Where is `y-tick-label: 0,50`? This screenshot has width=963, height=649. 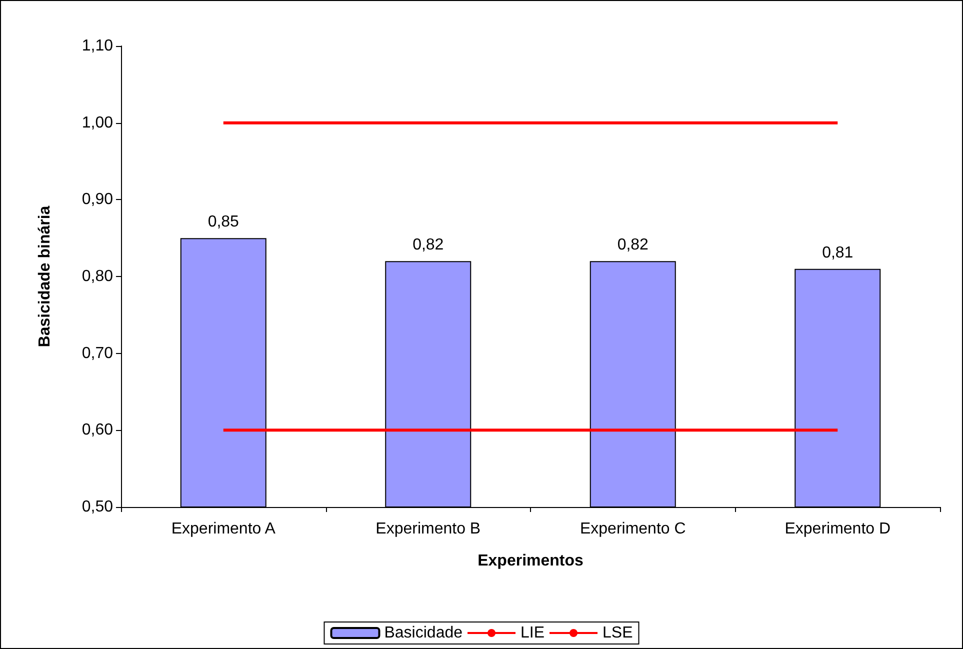 y-tick-label: 0,50 is located at coordinates (98, 507).